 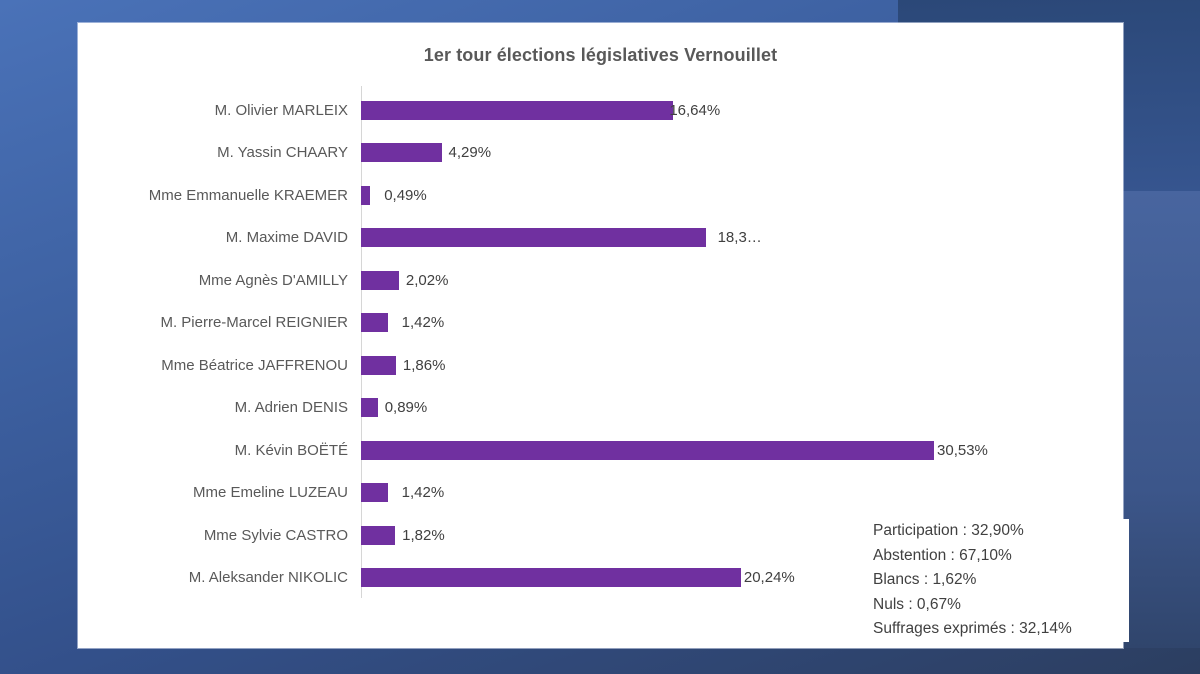 I want to click on category-label: M. Aleksander NIKOLIC, so click(x=268, y=578).